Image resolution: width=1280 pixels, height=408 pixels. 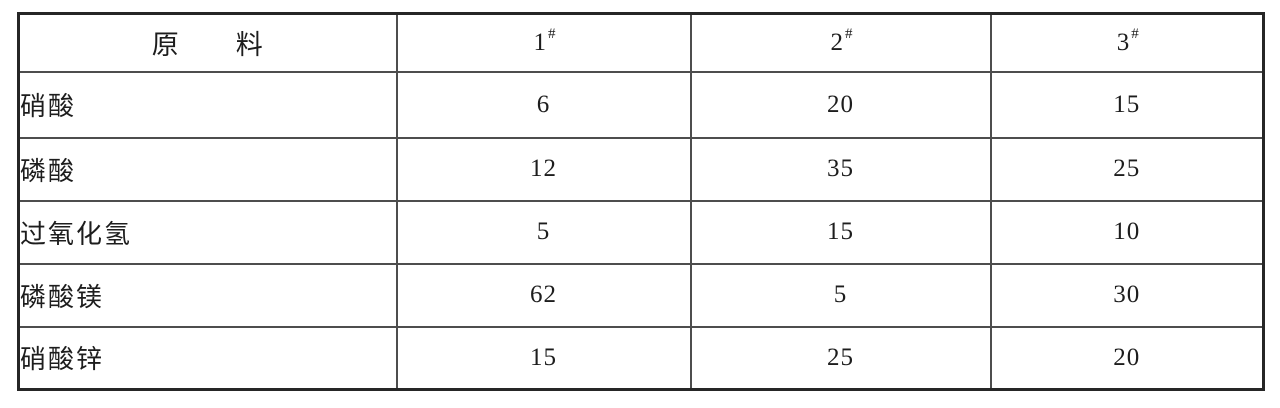 I want to click on row-label-cell: 硝酸, so click(x=207, y=104).